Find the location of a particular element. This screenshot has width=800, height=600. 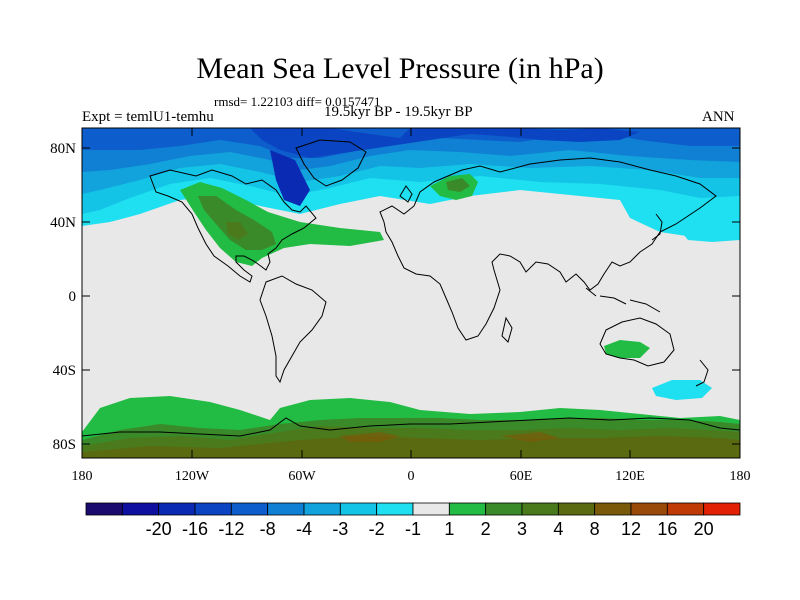

contour-namerica-olive is located at coordinates (237, 231).